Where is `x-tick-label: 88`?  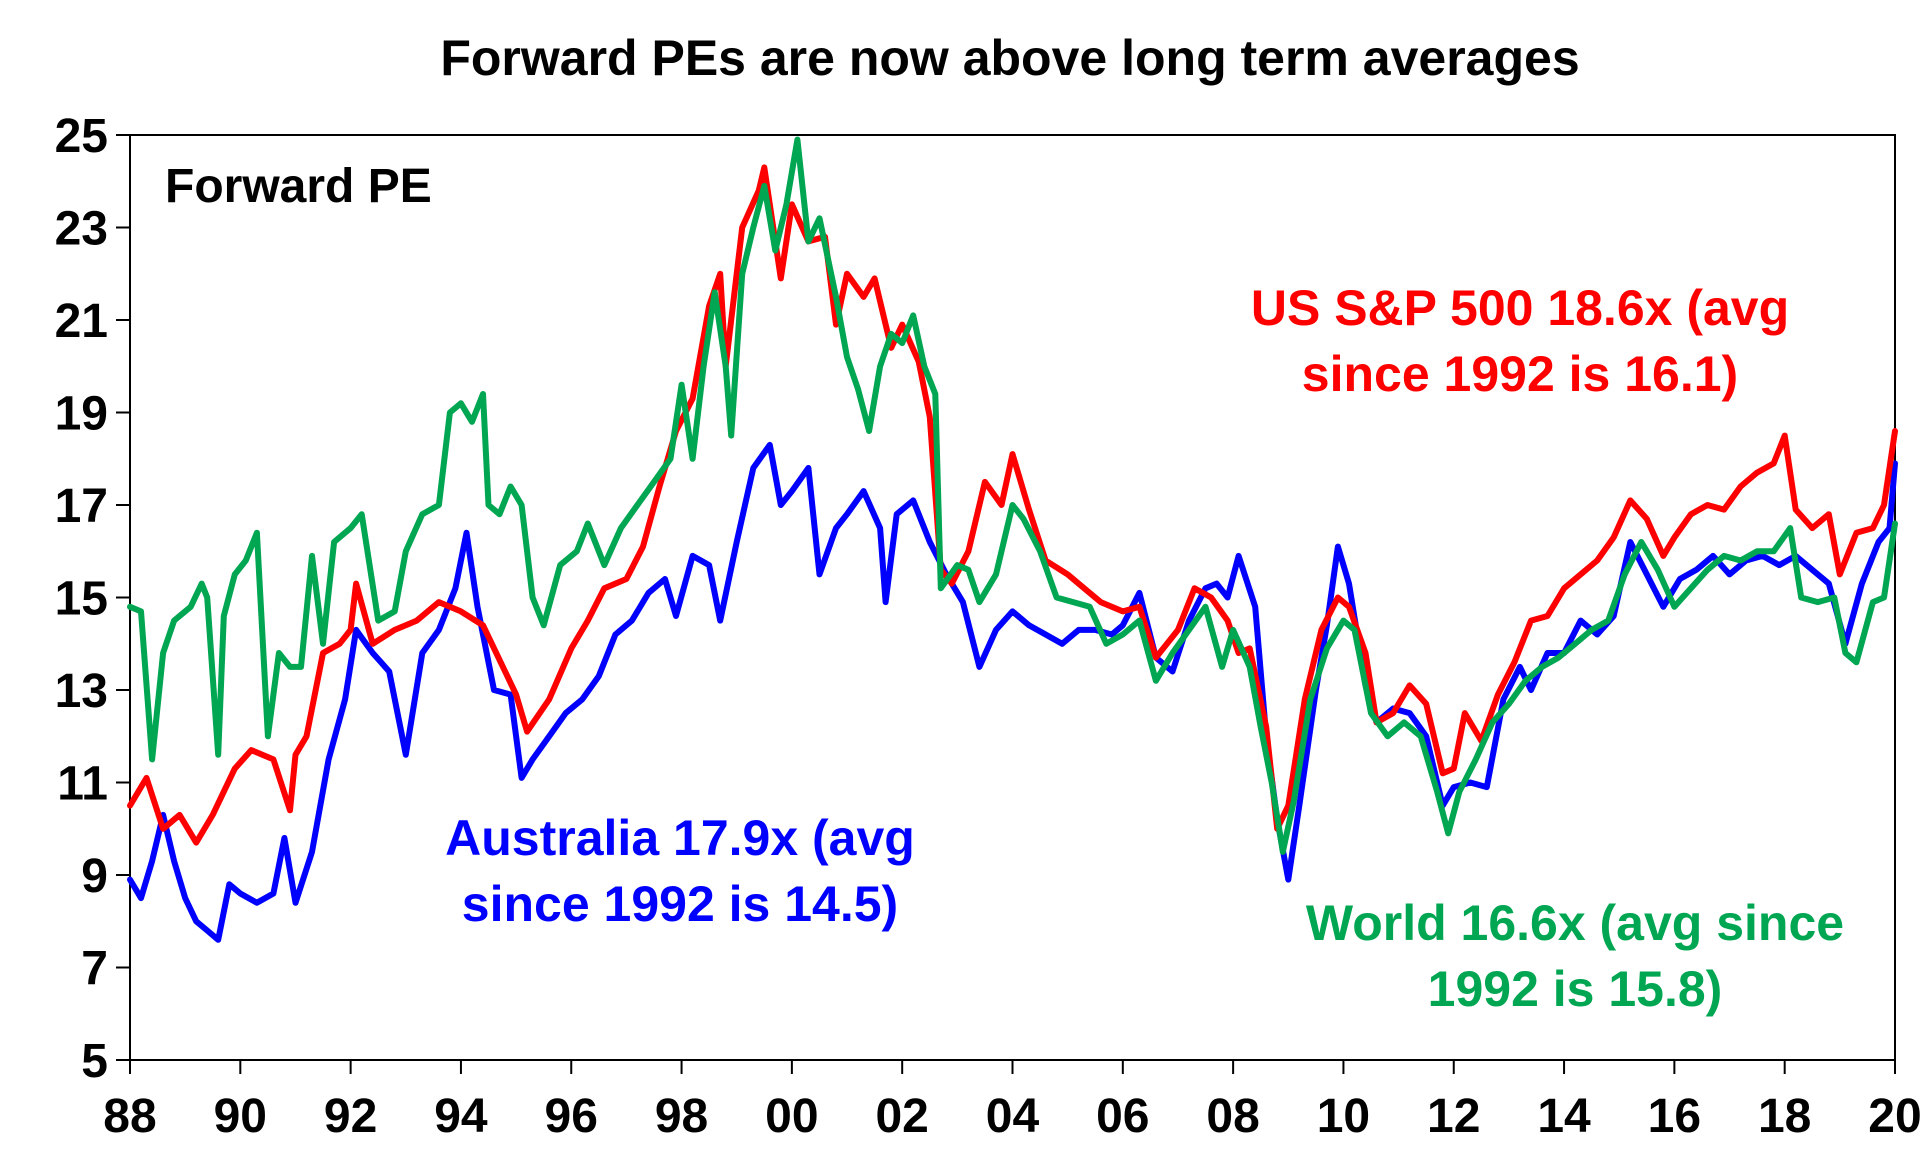
x-tick-label: 88 is located at coordinates (129, 1116).